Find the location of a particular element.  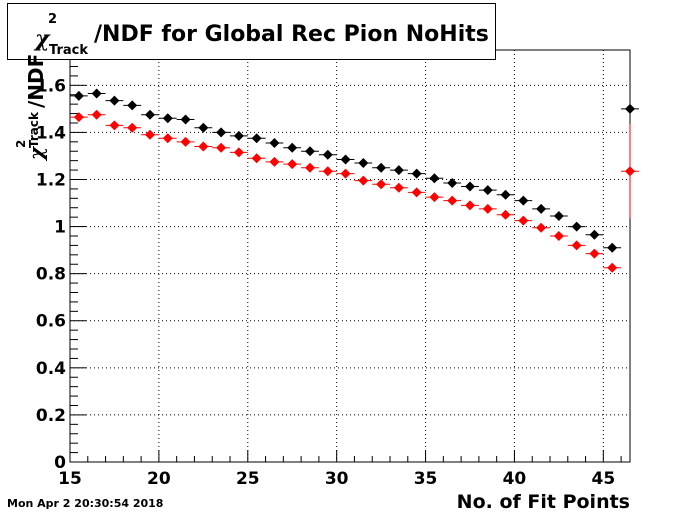

y-tick-label: 0.6 is located at coordinates (51, 322).